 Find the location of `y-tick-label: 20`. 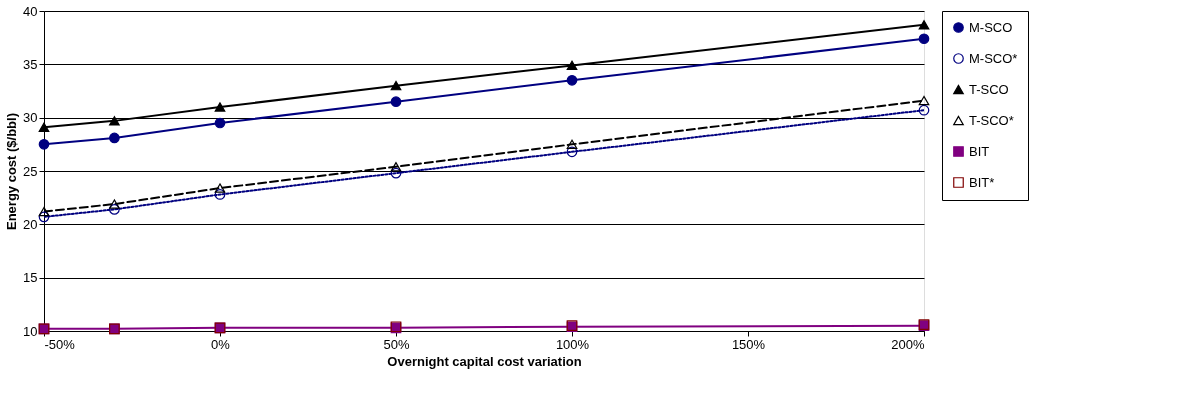

y-tick-label: 20 is located at coordinates (30, 224).